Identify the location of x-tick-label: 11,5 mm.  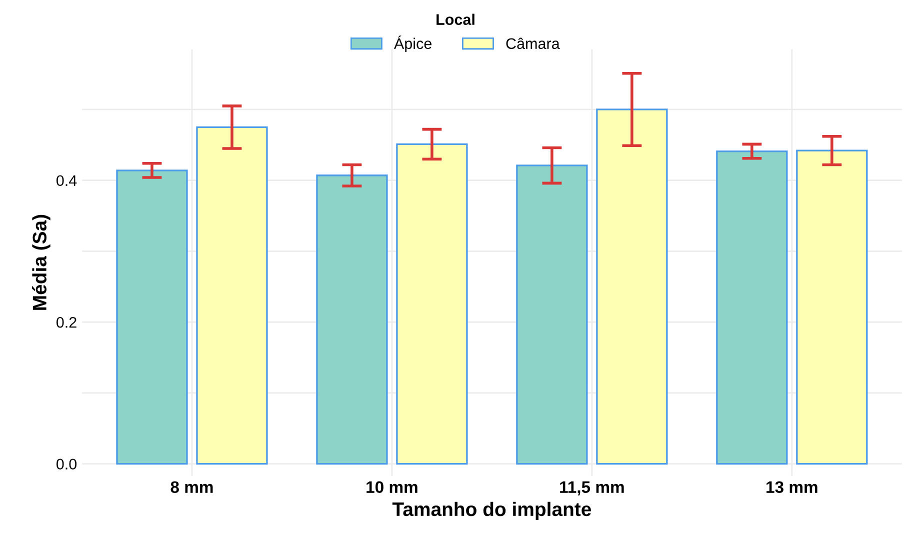
(592, 488).